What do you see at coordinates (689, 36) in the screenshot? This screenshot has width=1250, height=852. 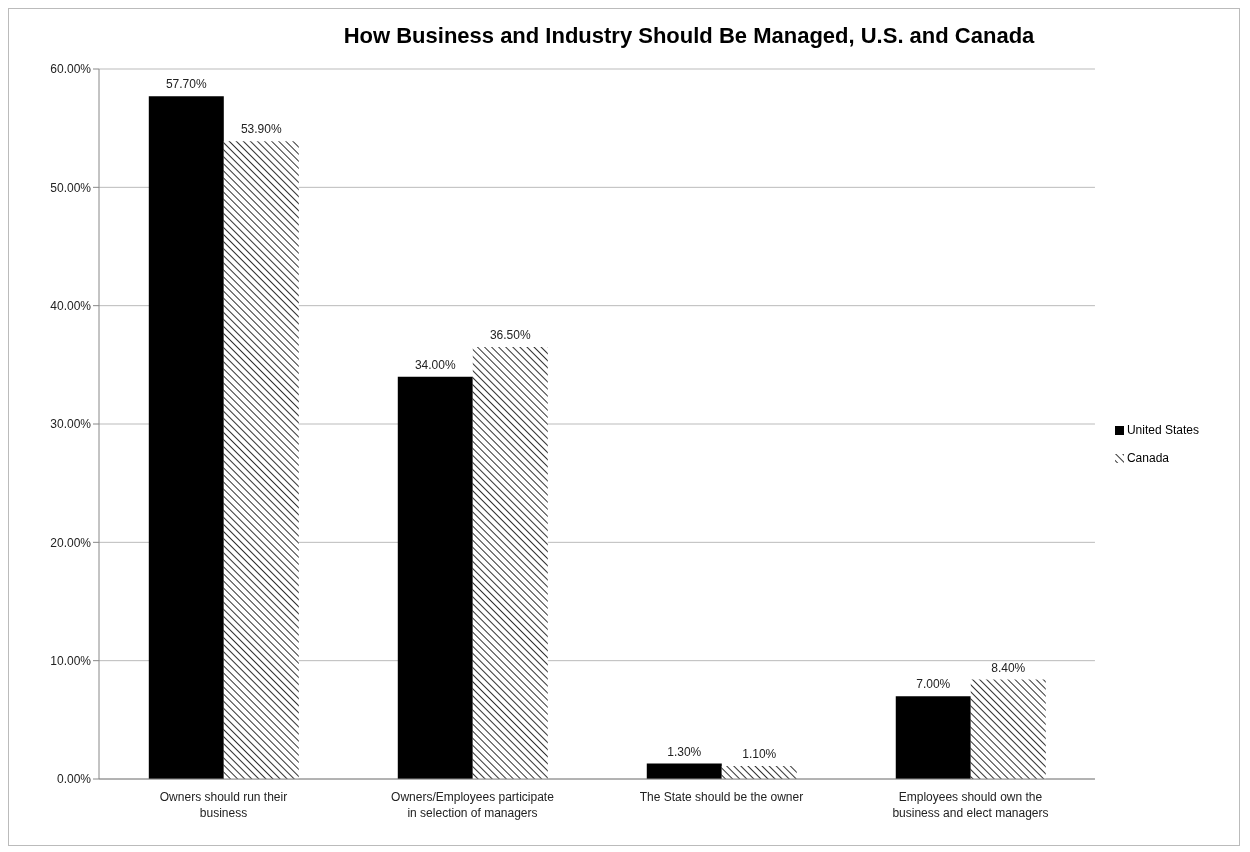 I see `chart-title: How Business and Industry Should Be Managed, U.S. and Canada` at bounding box center [689, 36].